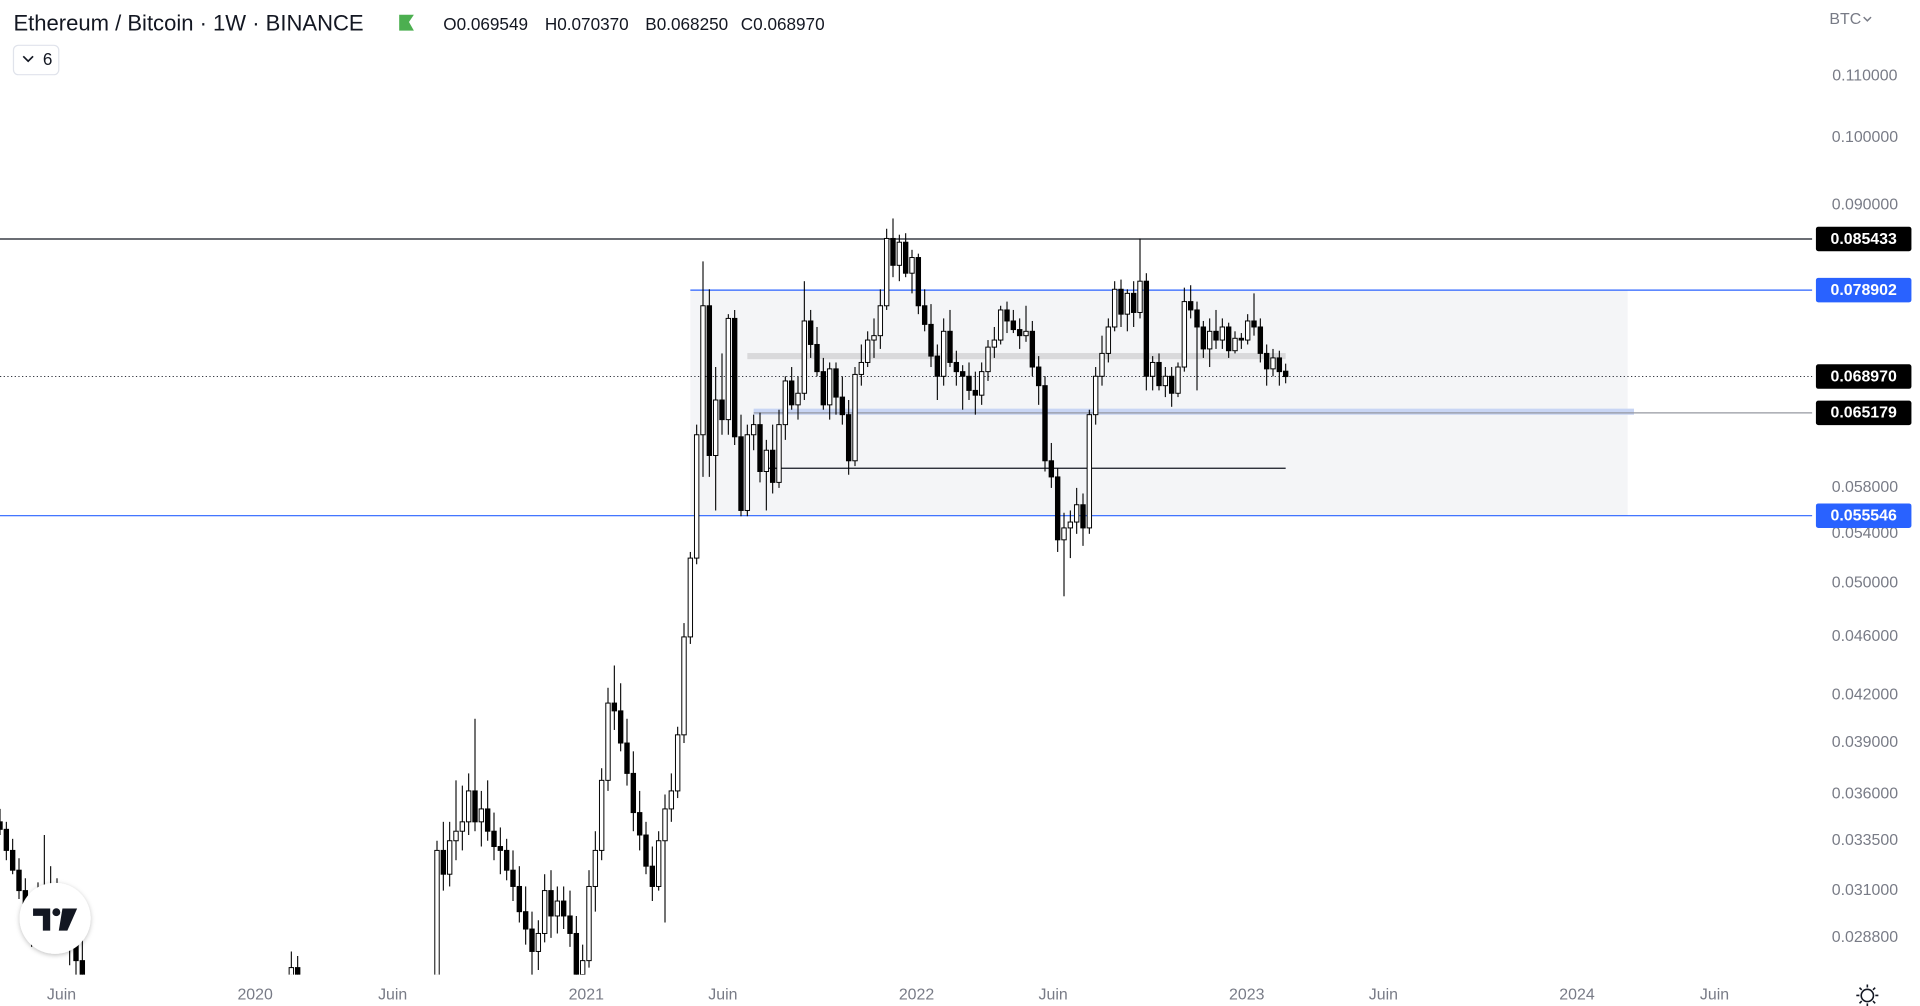 This screenshot has height=1006, width=1920. What do you see at coordinates (783, 24) in the screenshot?
I see `ohlc-value: C0.068970` at bounding box center [783, 24].